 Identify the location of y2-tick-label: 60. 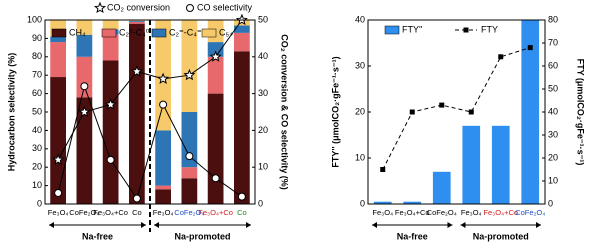
(553, 65).